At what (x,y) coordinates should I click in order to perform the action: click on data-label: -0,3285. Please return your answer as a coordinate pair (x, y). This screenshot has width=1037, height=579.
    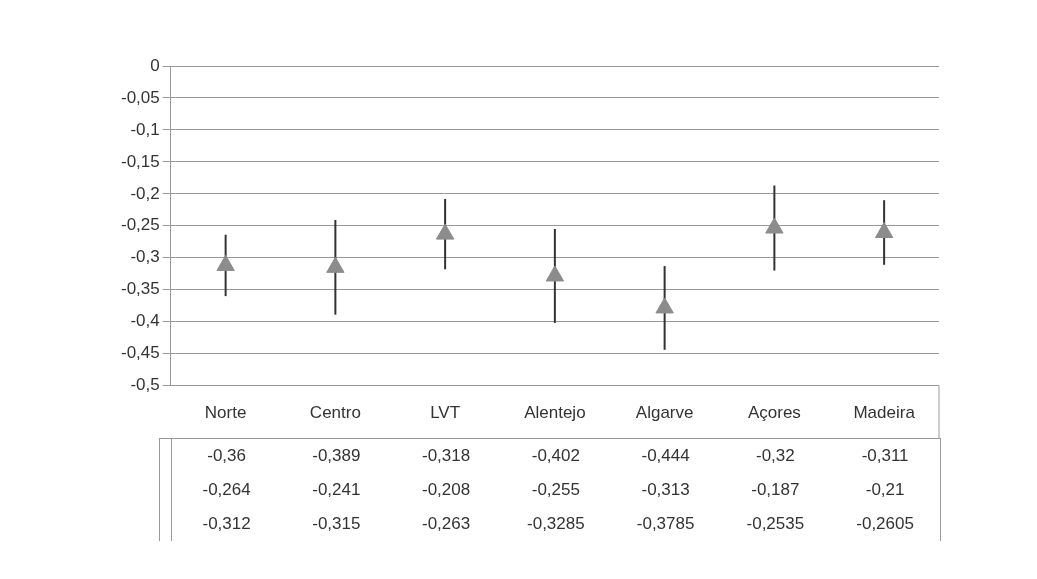
    Looking at the image, I should click on (556, 524).